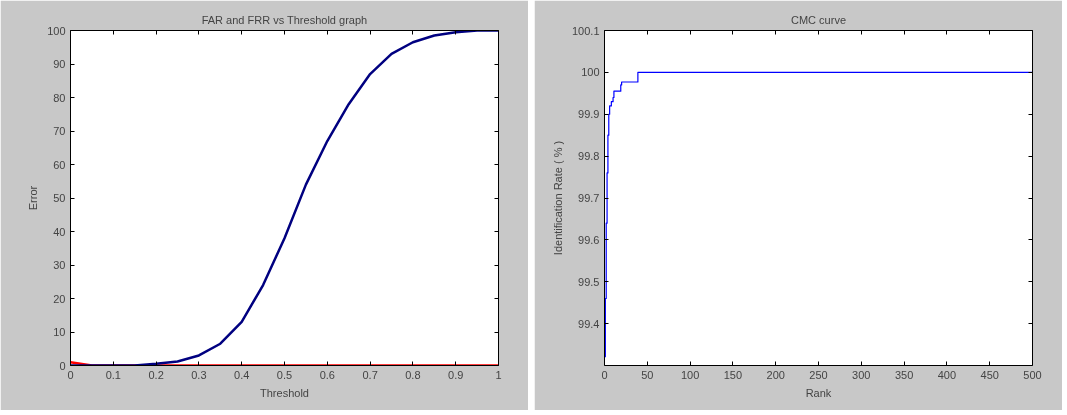 This screenshot has width=1067, height=415. Describe the element at coordinates (59, 198) in the screenshot. I see `y-tick-label: 50` at that location.